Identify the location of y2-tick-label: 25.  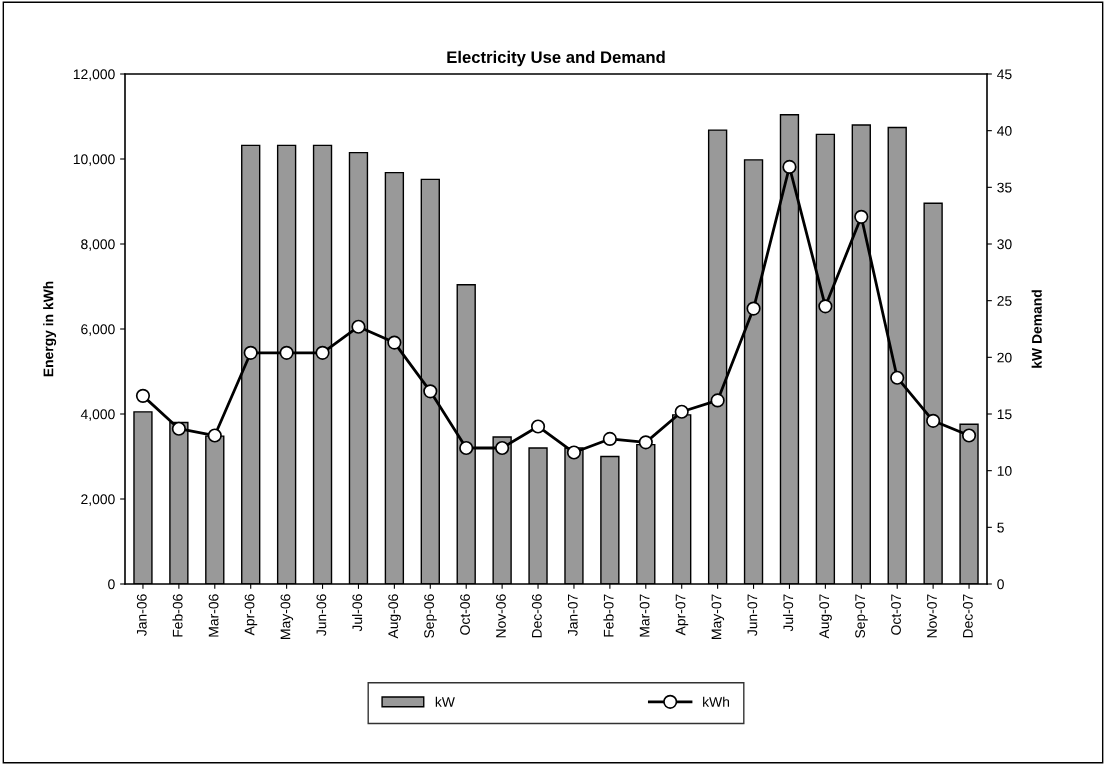
(1004, 301).